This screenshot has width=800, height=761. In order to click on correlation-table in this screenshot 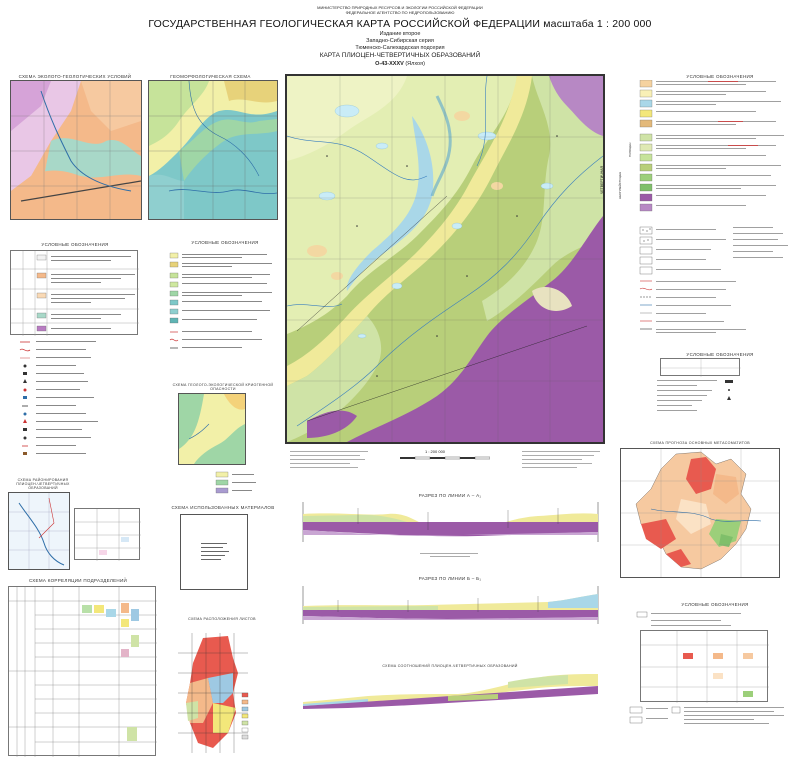, I will do `click(82, 671)`.